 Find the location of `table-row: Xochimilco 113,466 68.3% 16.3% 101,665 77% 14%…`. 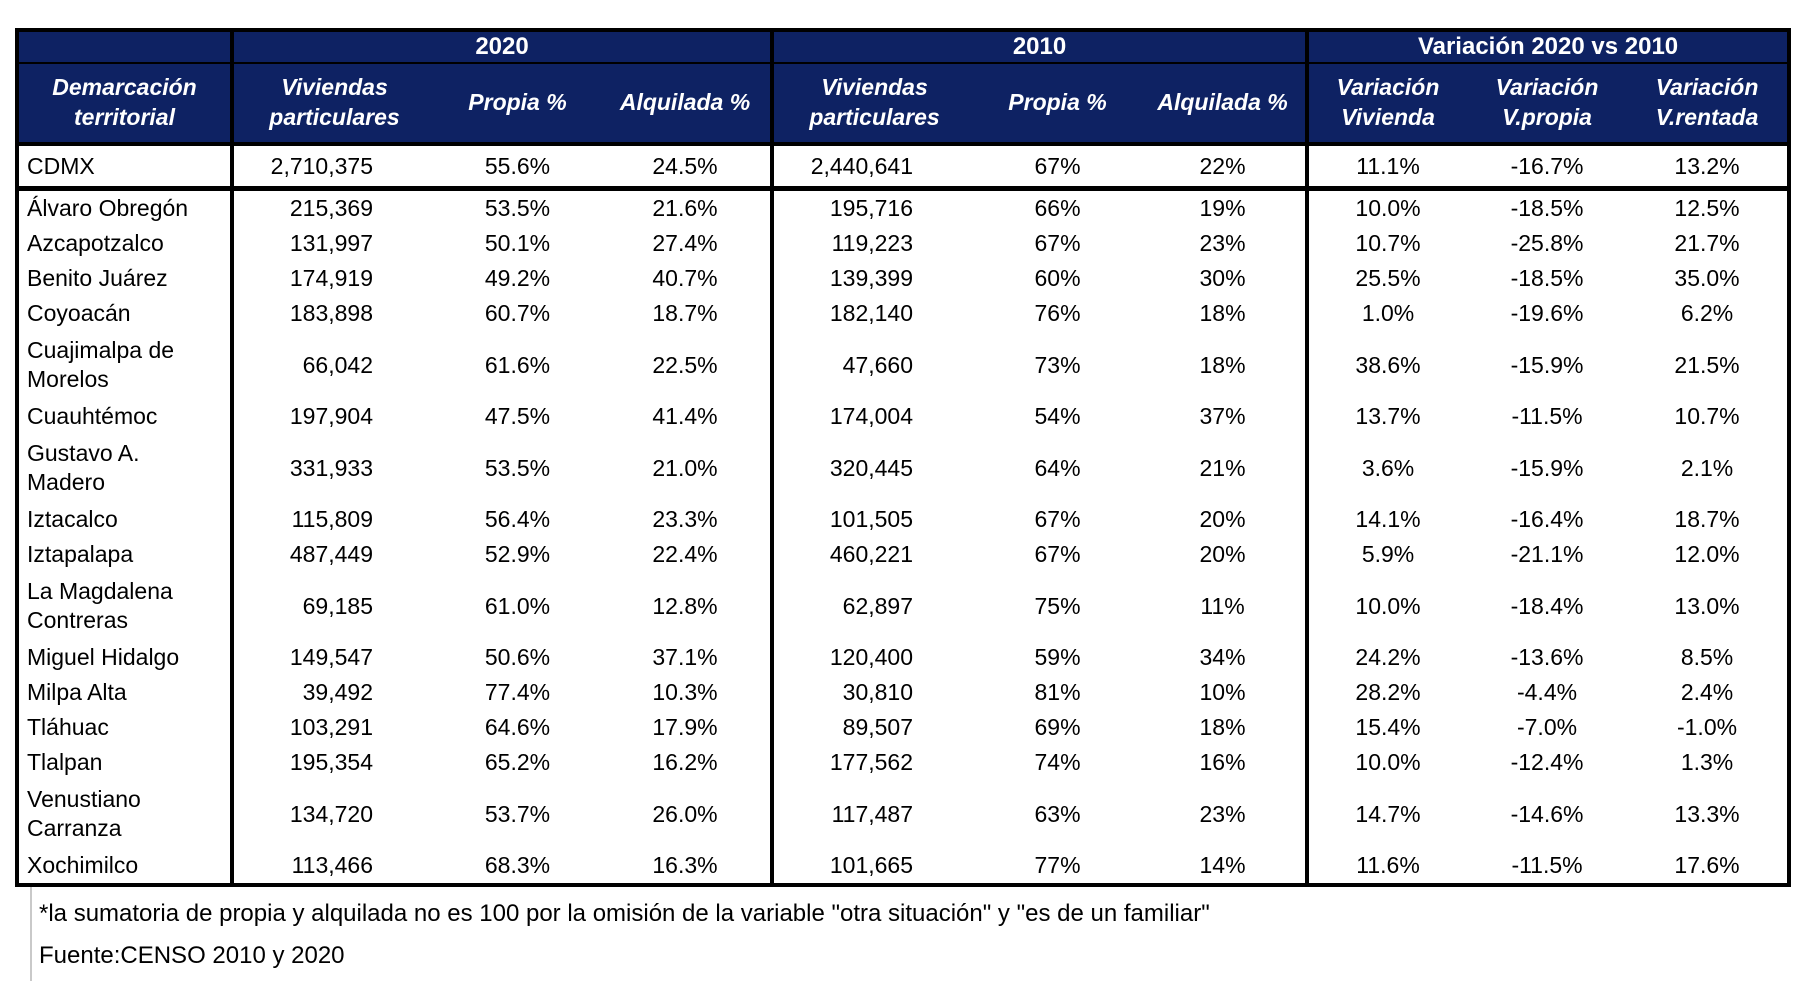

table-row: Xochimilco 113,466 68.3% 16.3% 101,665 77% 14%… is located at coordinates (903, 866).